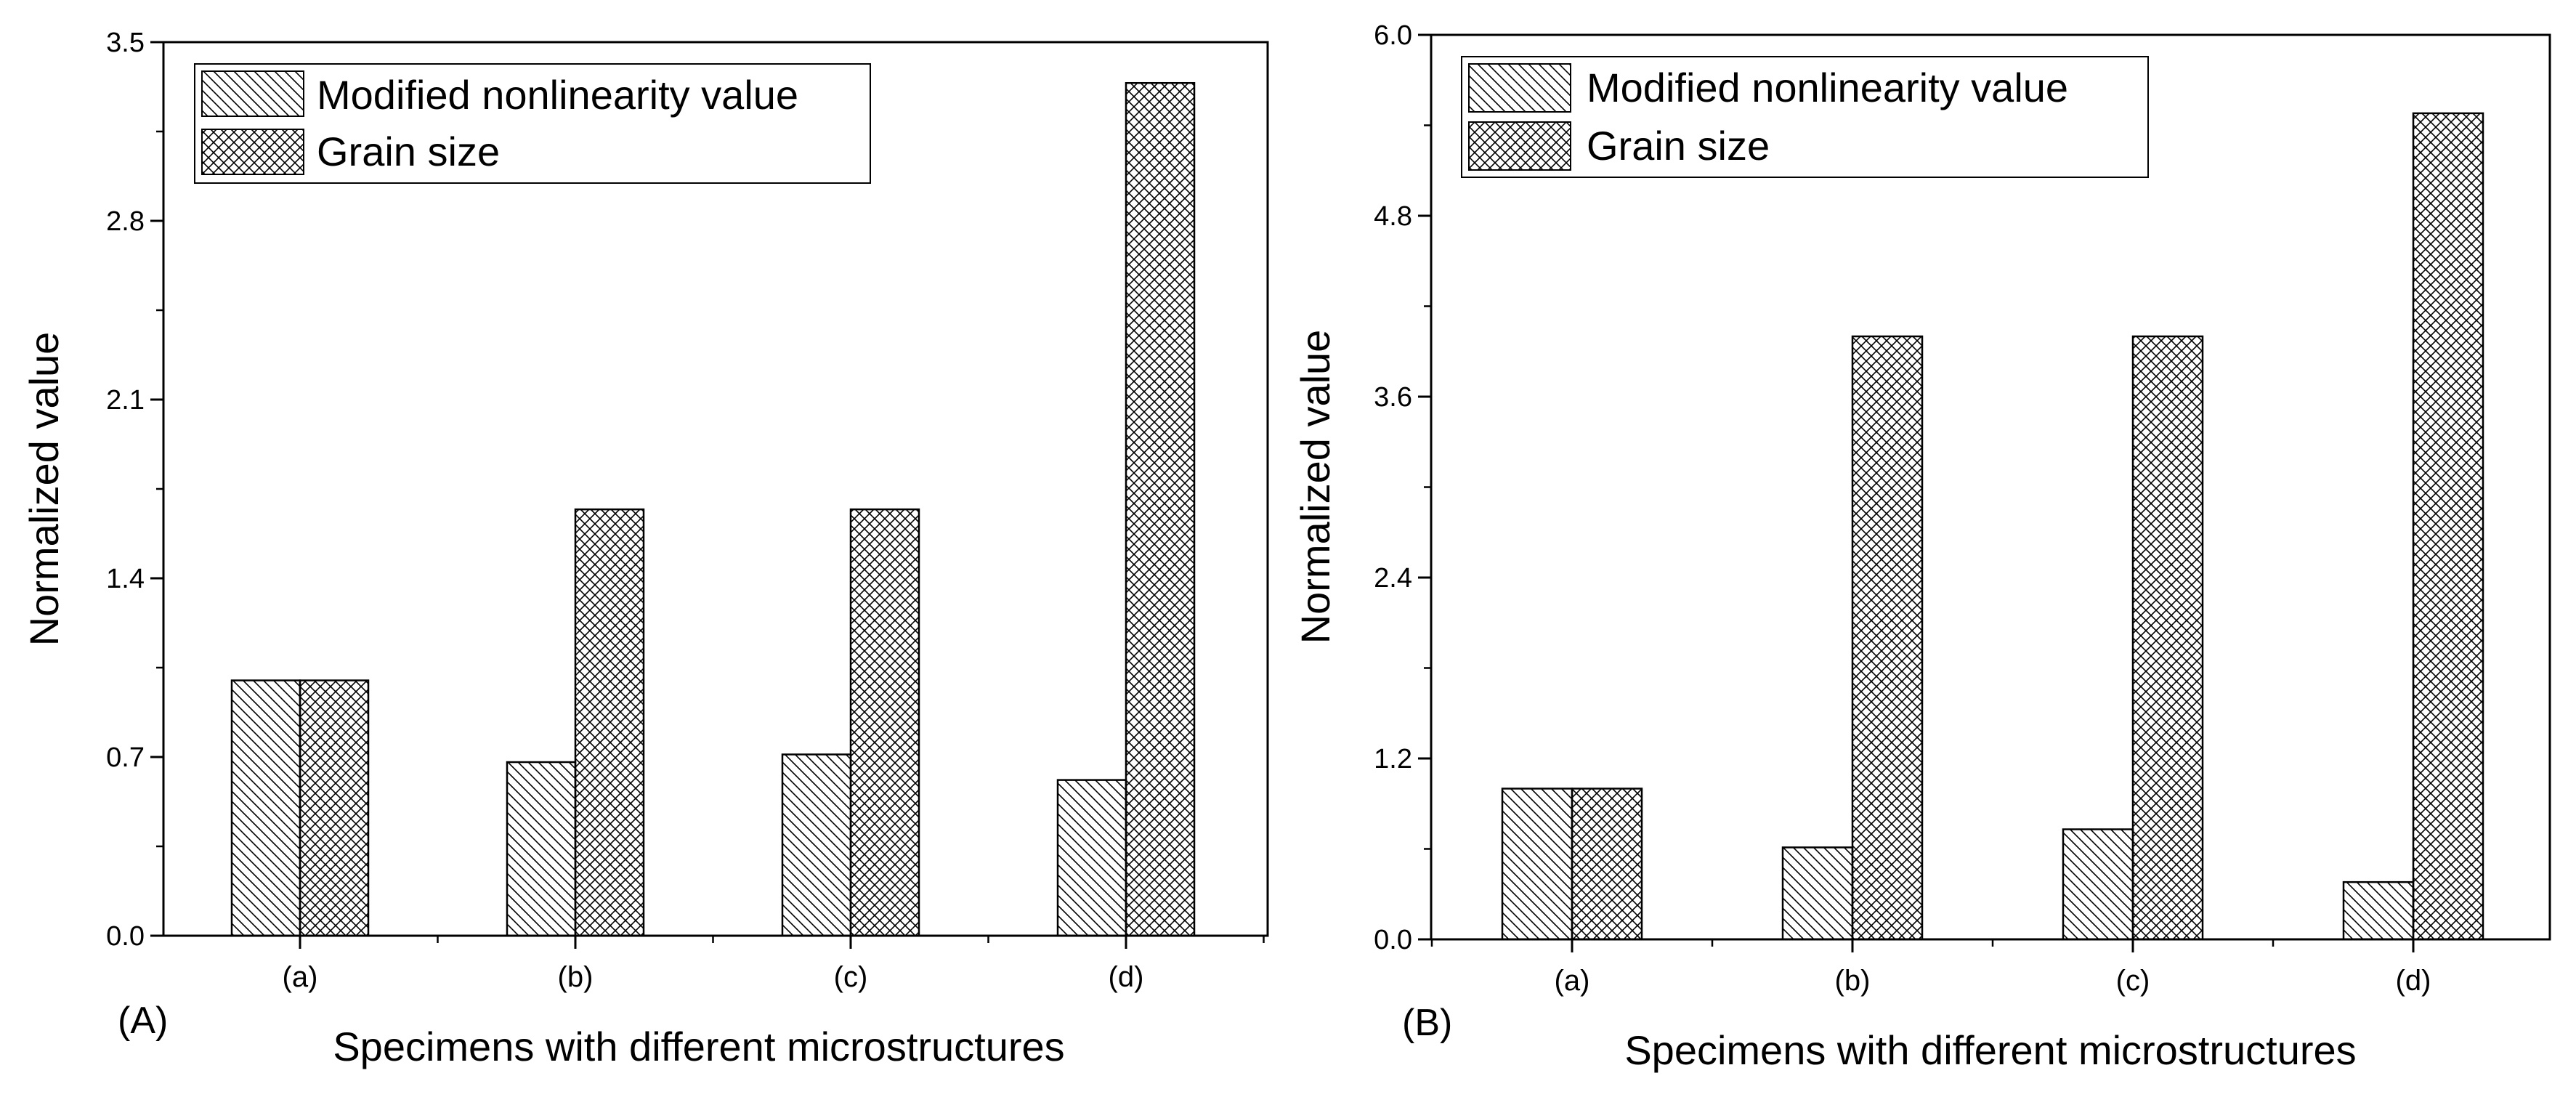 Image resolution: width=2576 pixels, height=1097 pixels. What do you see at coordinates (125, 43) in the screenshot?
I see `y-tick-label: 3.5` at bounding box center [125, 43].